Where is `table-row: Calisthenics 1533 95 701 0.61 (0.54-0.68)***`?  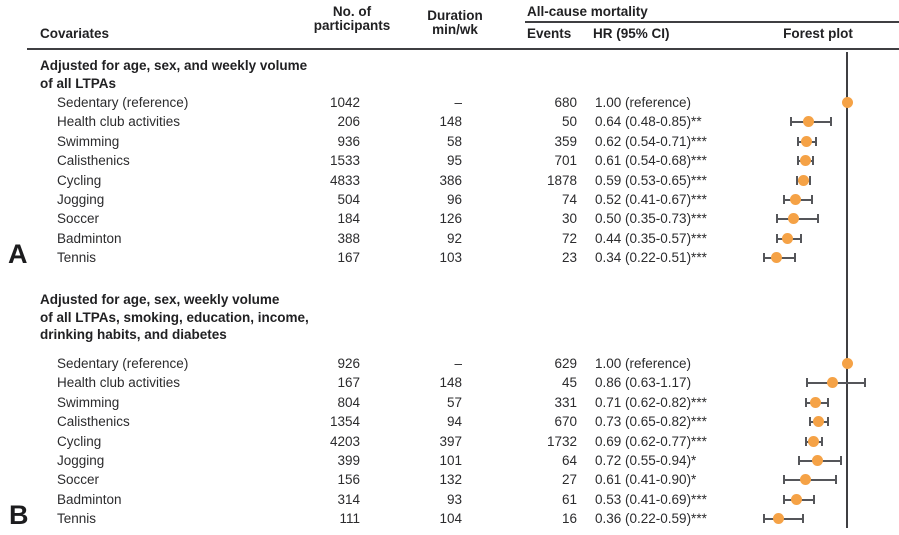 table-row: Calisthenics 1533 95 701 0.61 (0.54-0.68)*** is located at coordinates (449, 160).